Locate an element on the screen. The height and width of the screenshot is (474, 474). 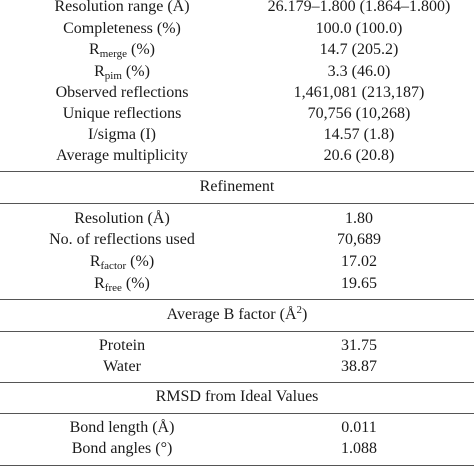
table-row: Water 38.87 is located at coordinates (237, 367).